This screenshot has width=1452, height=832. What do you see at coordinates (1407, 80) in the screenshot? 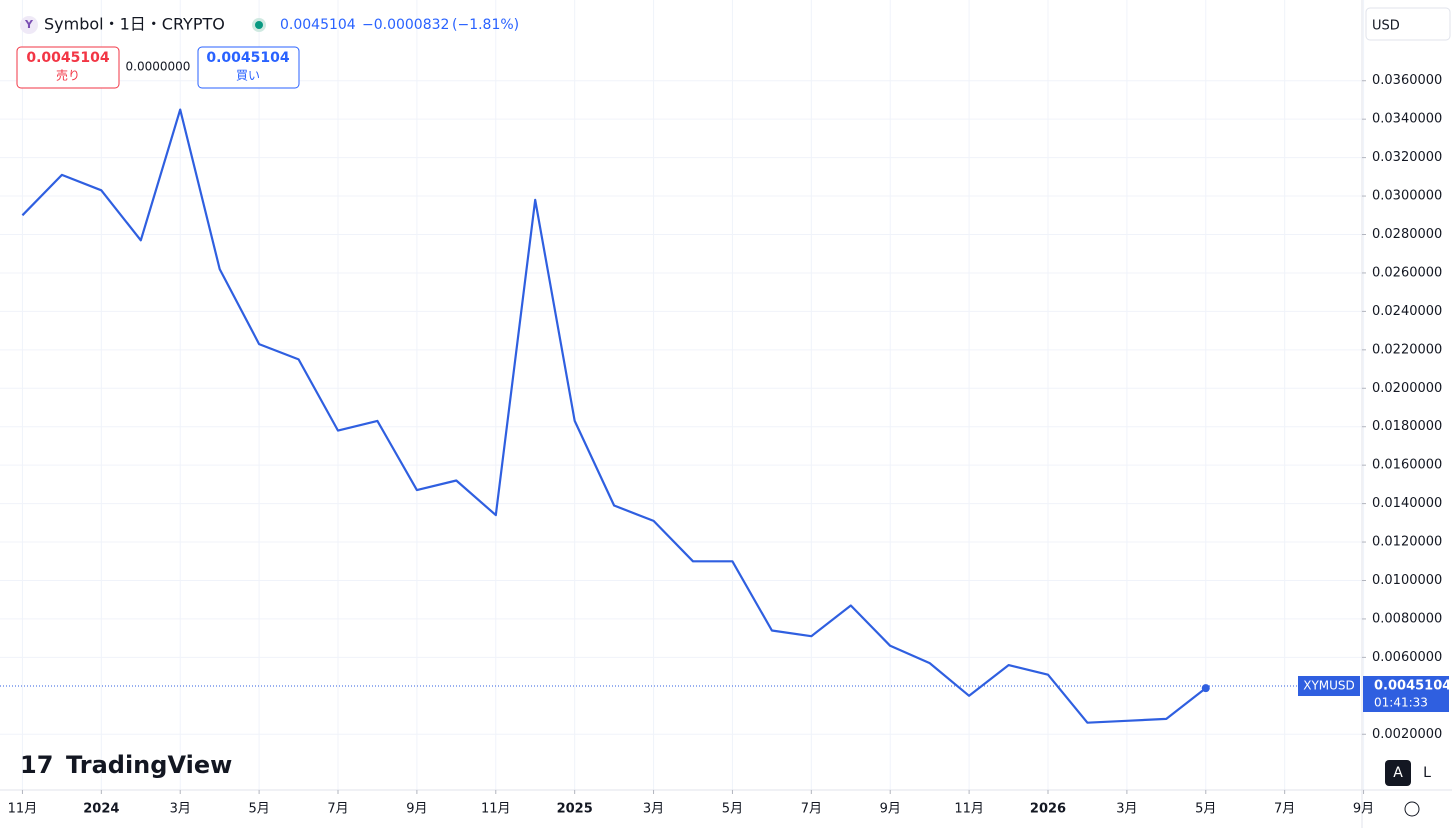
I see `y-tick-label: 0.0360000` at bounding box center [1407, 80].